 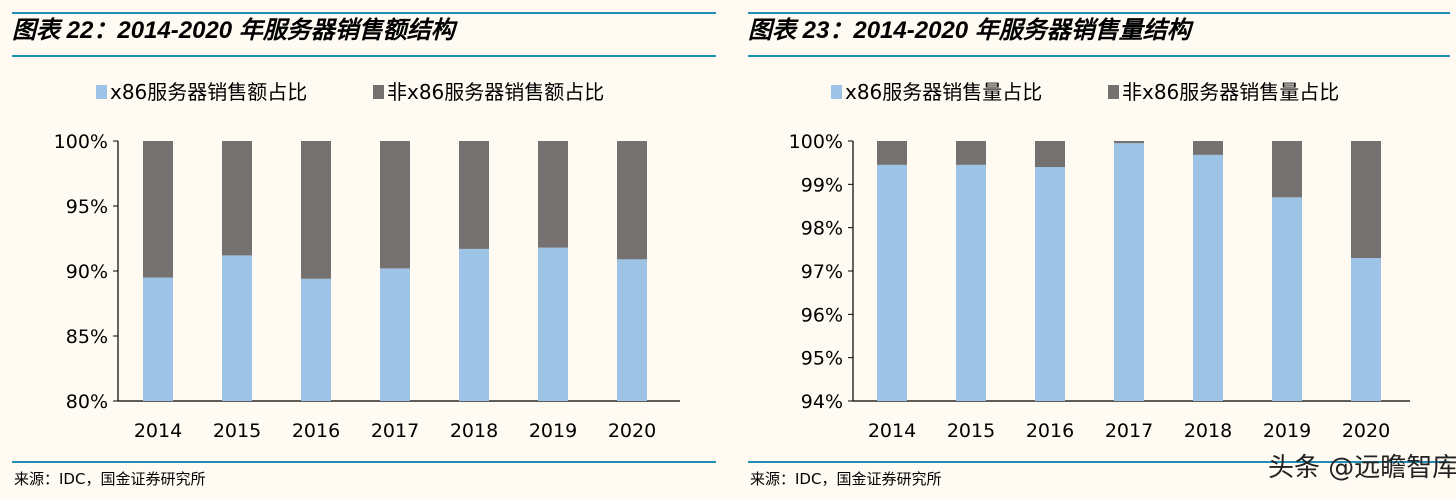 I want to click on legend-label-x86: x86服务器销售额占比, so click(x=208, y=92).